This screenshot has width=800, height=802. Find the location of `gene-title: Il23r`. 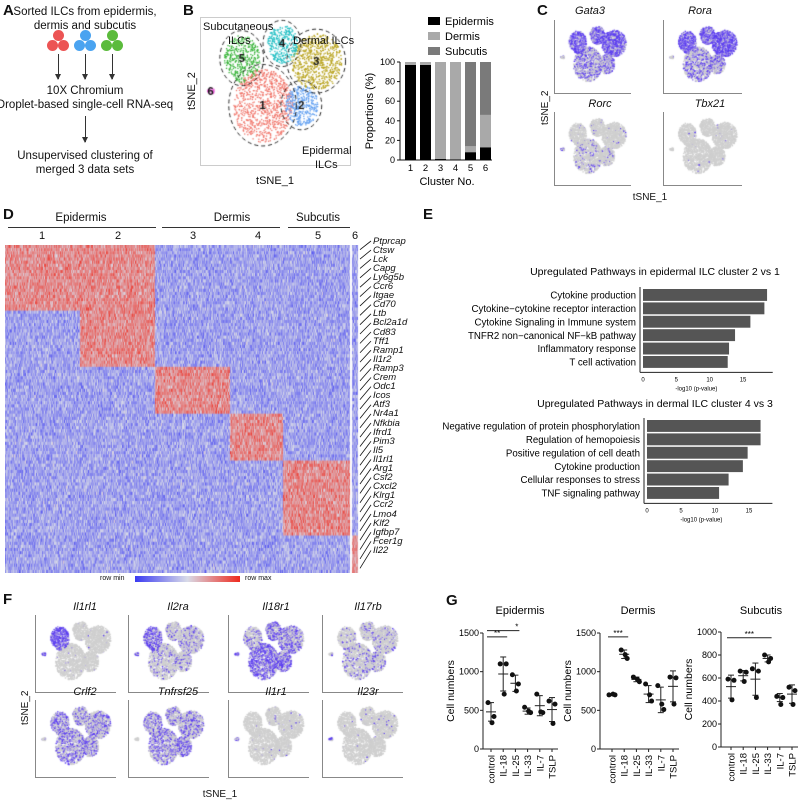

gene-title: Il23r is located at coordinates (368, 692).